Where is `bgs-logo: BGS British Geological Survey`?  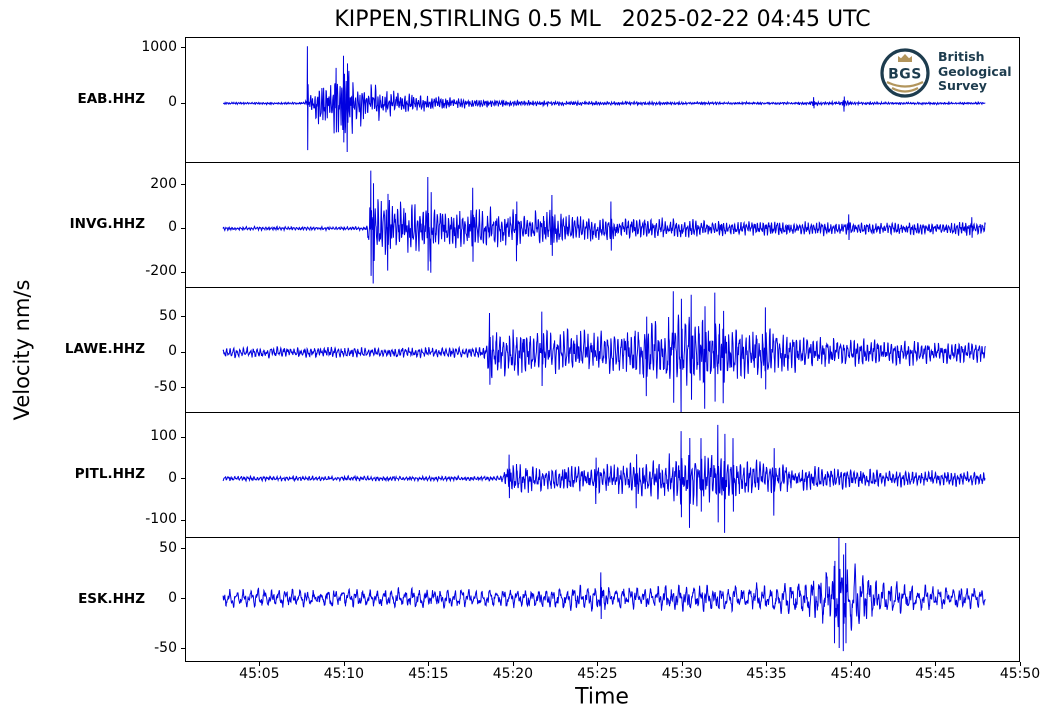 bgs-logo: BGS British Geological Survey is located at coordinates (949, 72).